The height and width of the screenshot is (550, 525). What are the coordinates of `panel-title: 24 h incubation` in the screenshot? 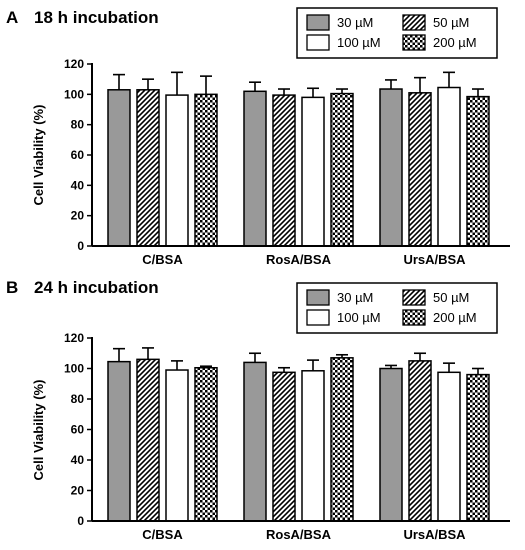 It's located at (96, 287).